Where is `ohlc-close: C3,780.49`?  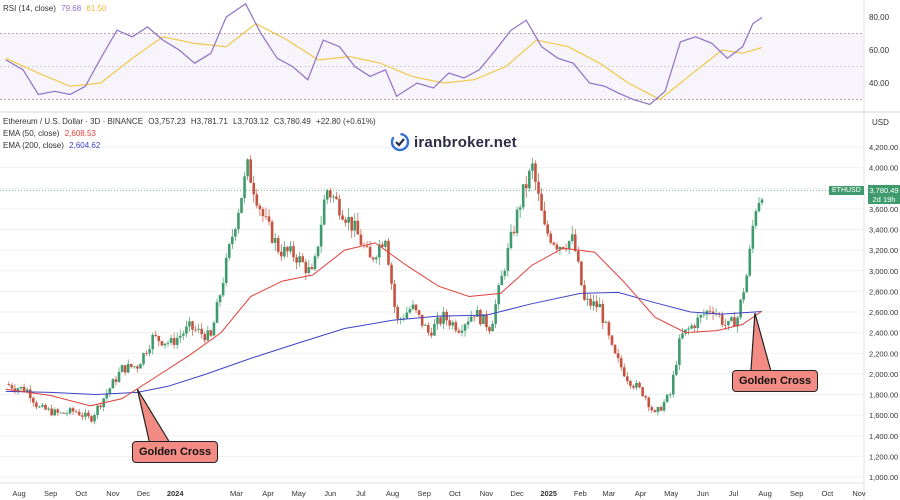 ohlc-close: C3,780.49 is located at coordinates (292, 121).